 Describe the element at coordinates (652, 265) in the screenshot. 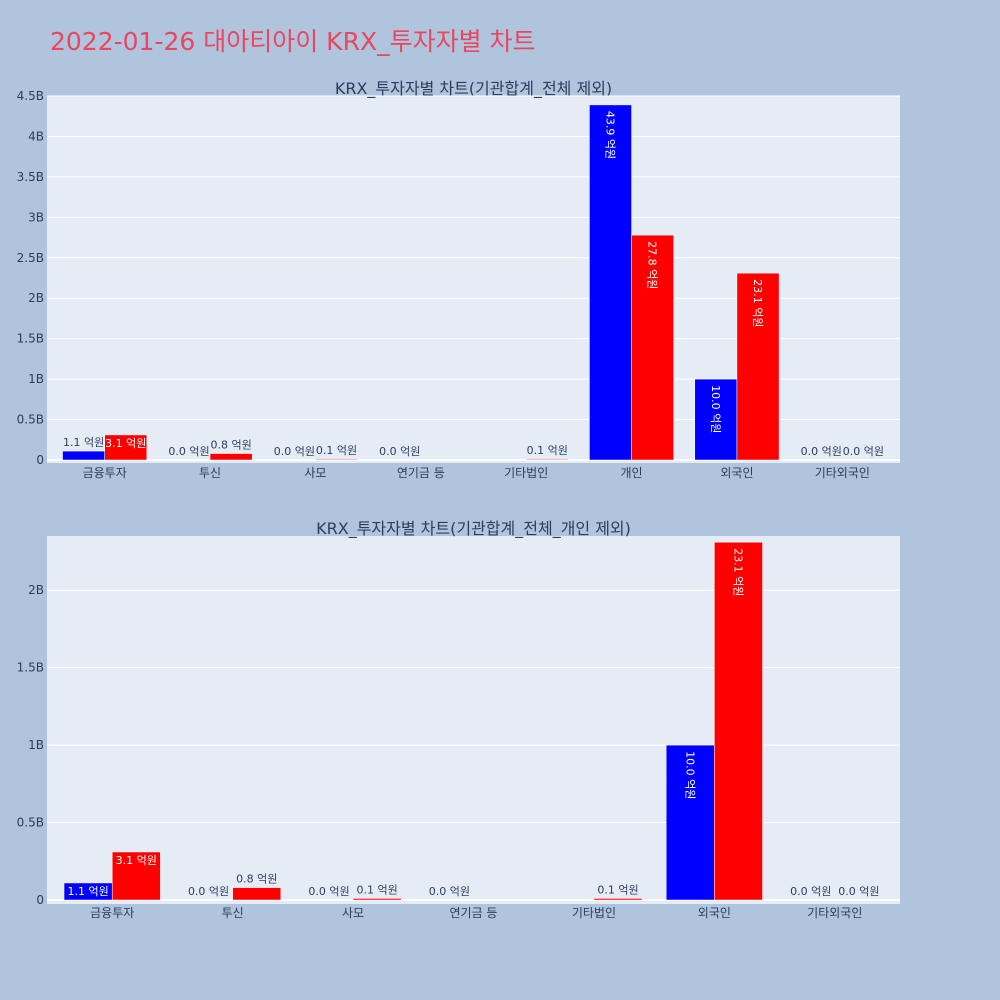

I see `bar-value-label: 27.8 억원` at that location.